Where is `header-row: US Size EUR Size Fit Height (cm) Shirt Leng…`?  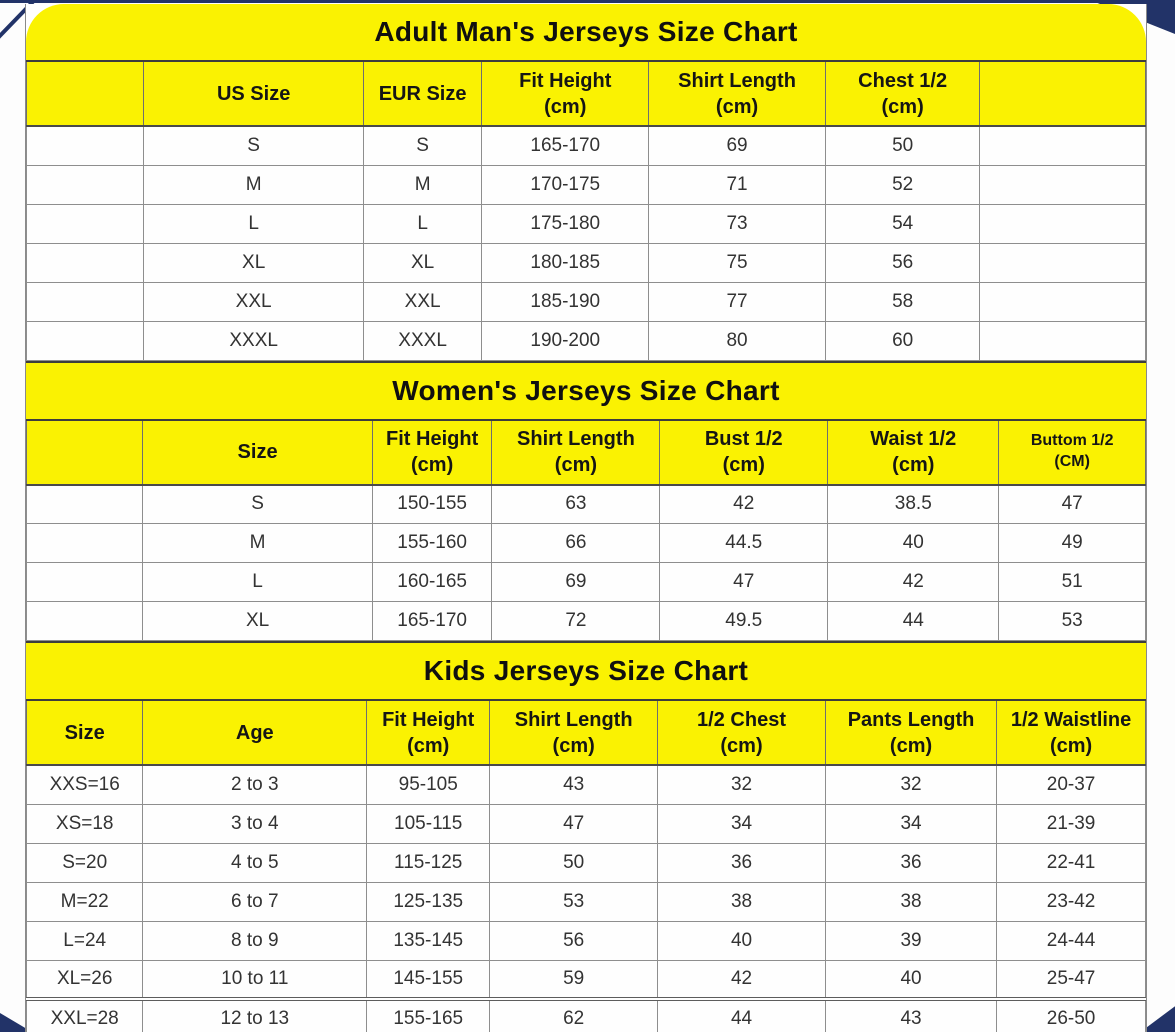
header-row: US Size EUR Size Fit Height (cm) Shirt Leng… is located at coordinates (585, 93).